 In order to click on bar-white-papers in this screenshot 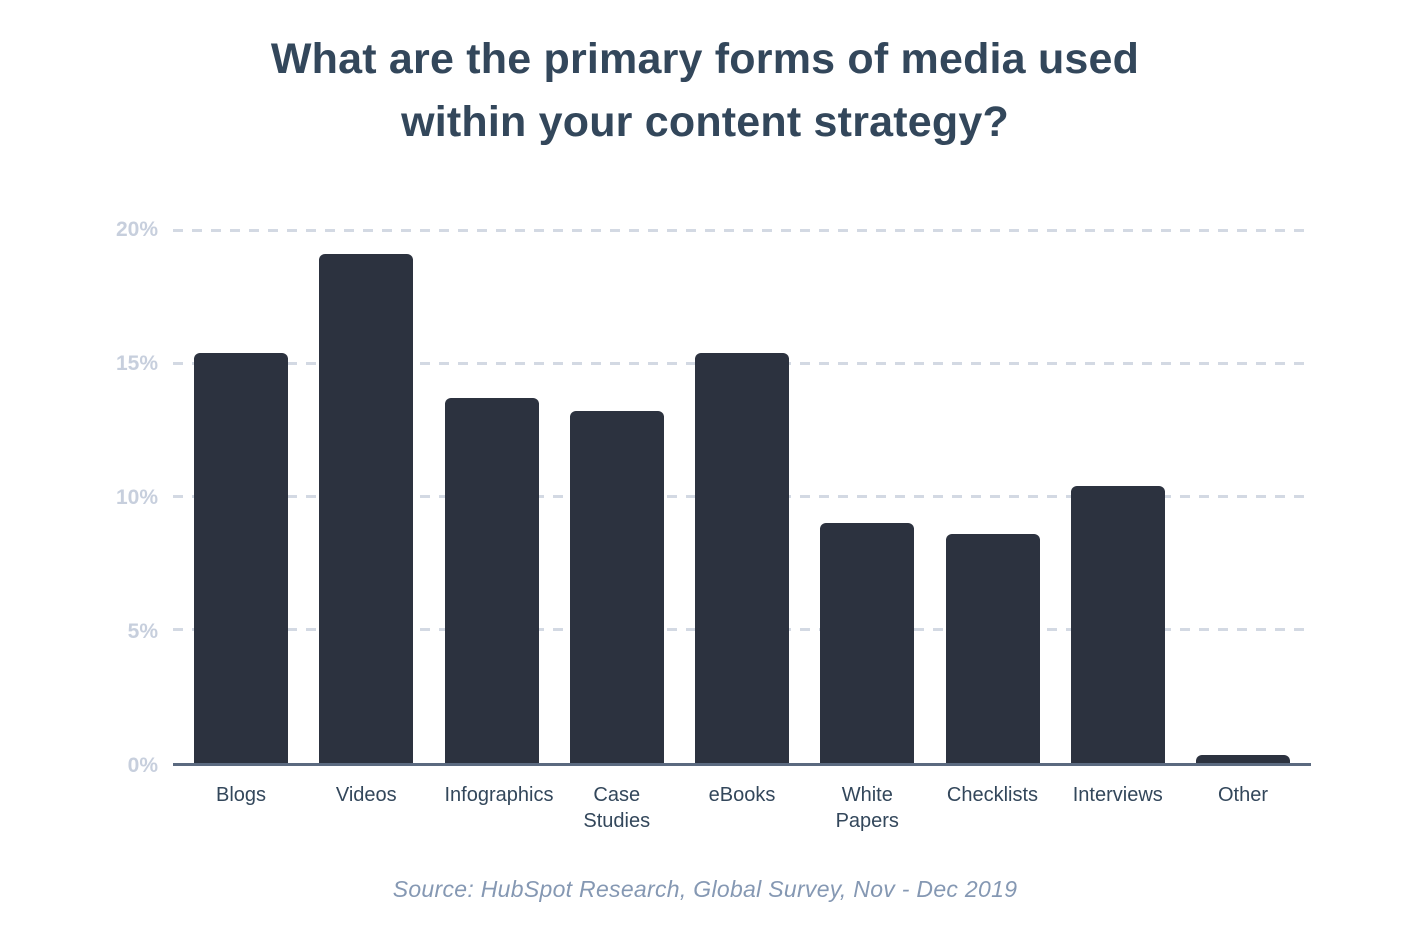, I will do `click(867, 643)`.